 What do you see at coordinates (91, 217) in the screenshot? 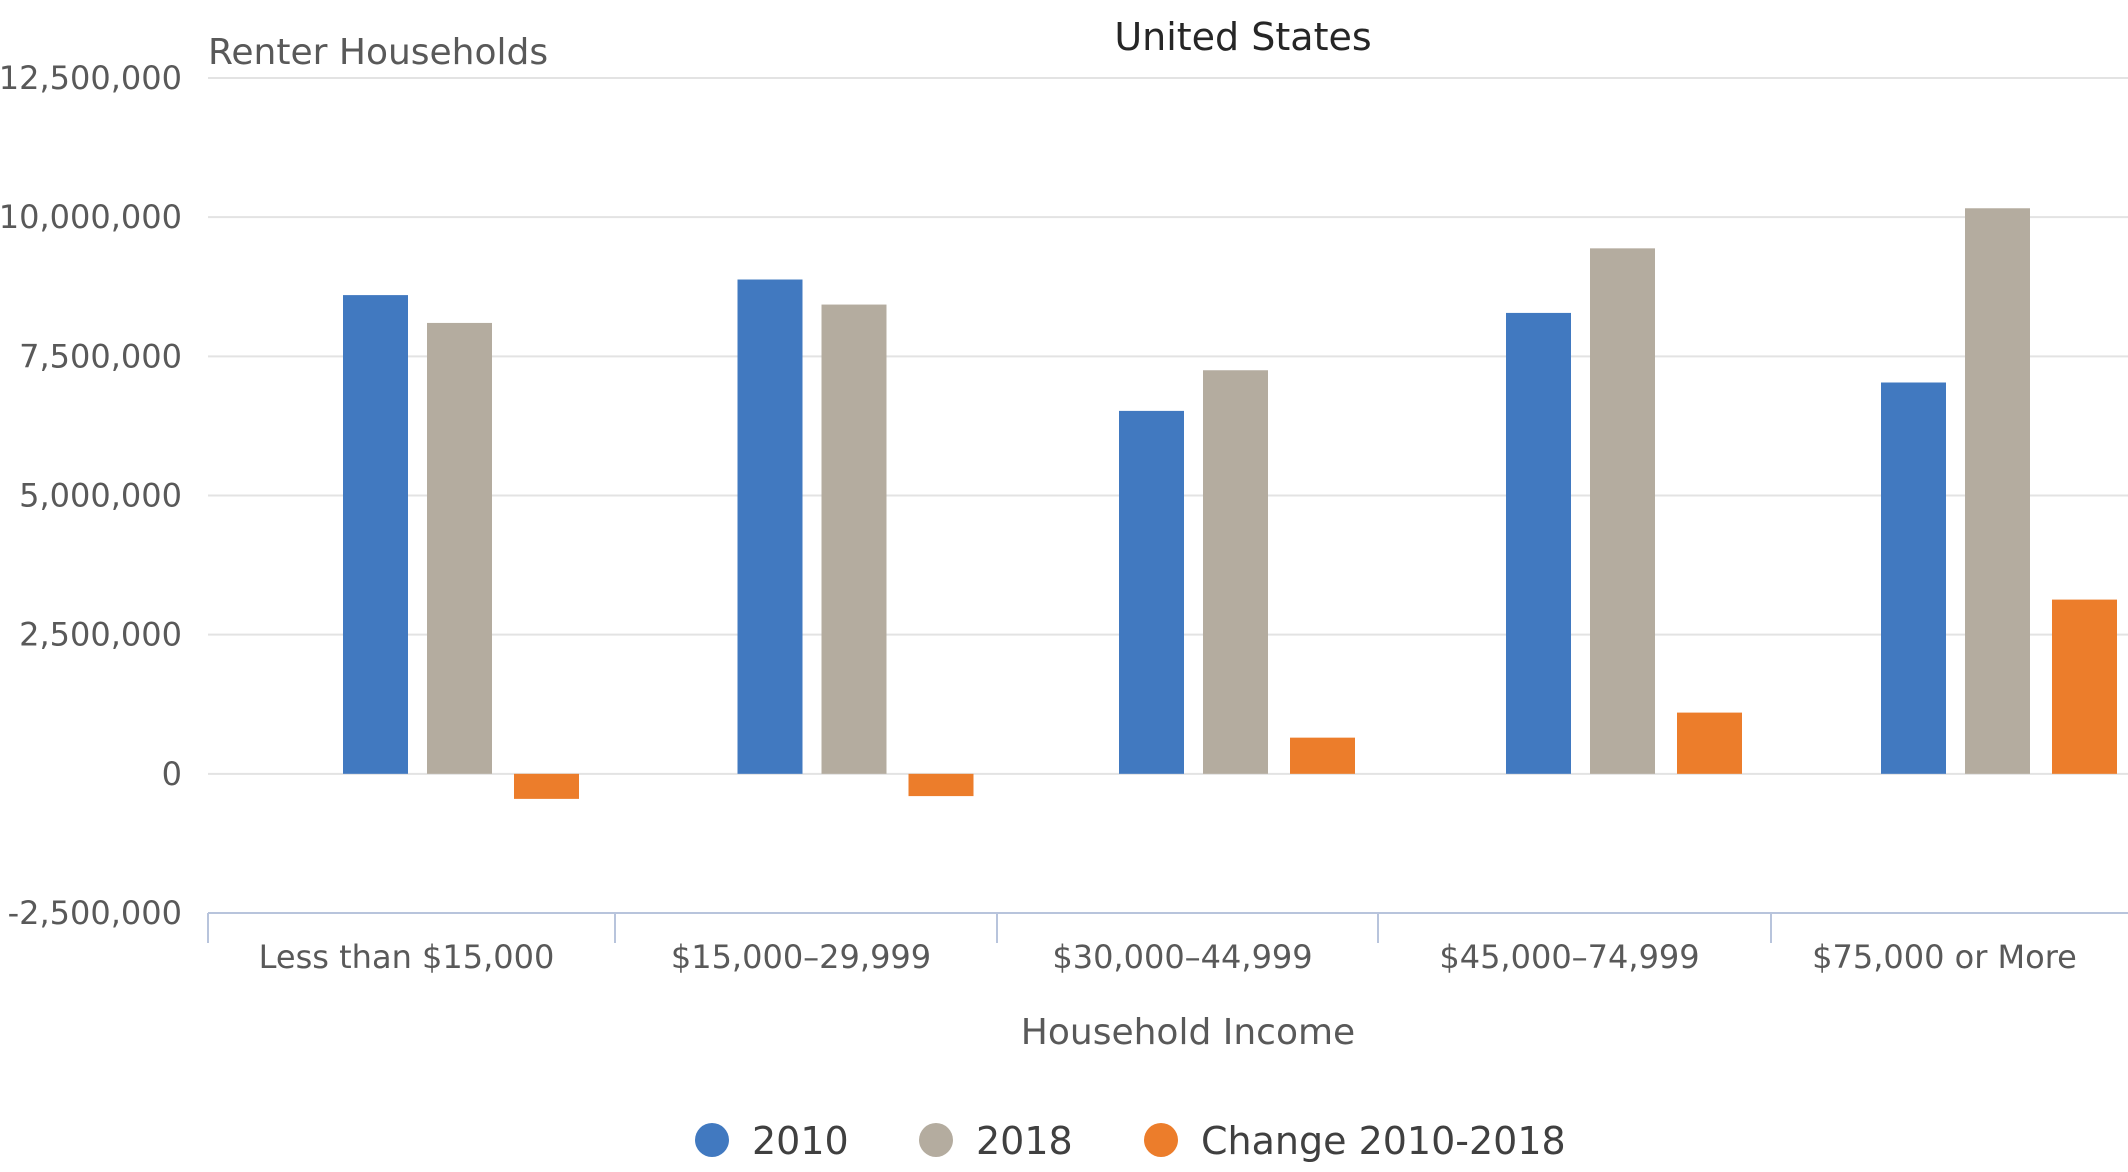
I see `y-tick-label: 10,000,000` at bounding box center [91, 217].